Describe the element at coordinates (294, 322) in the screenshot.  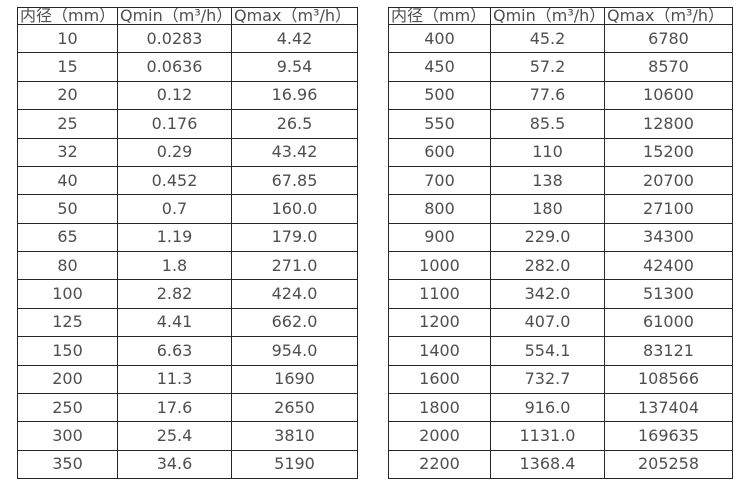
I see `table-cell: 662.0` at that location.